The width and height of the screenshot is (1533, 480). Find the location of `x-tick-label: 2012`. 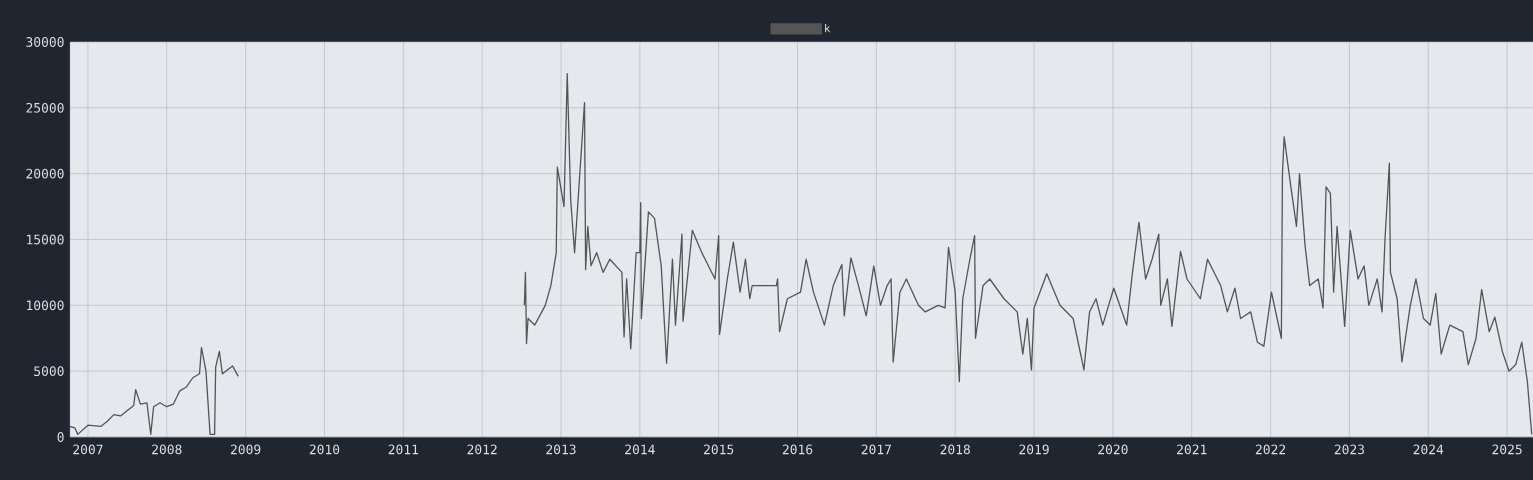

x-tick-label: 2012 is located at coordinates (482, 449).